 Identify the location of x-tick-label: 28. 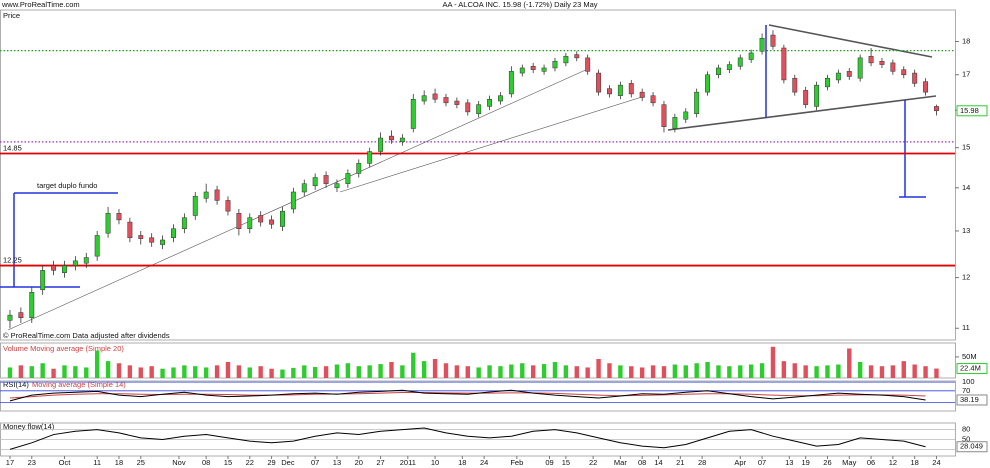
(702, 462).